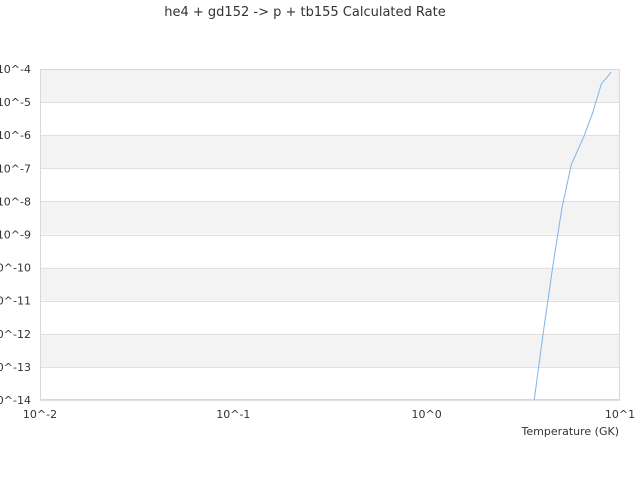 This screenshot has height=480, width=640. Describe the element at coordinates (15, 334) in the screenshot. I see `y-tick-label: 10^-12` at that location.